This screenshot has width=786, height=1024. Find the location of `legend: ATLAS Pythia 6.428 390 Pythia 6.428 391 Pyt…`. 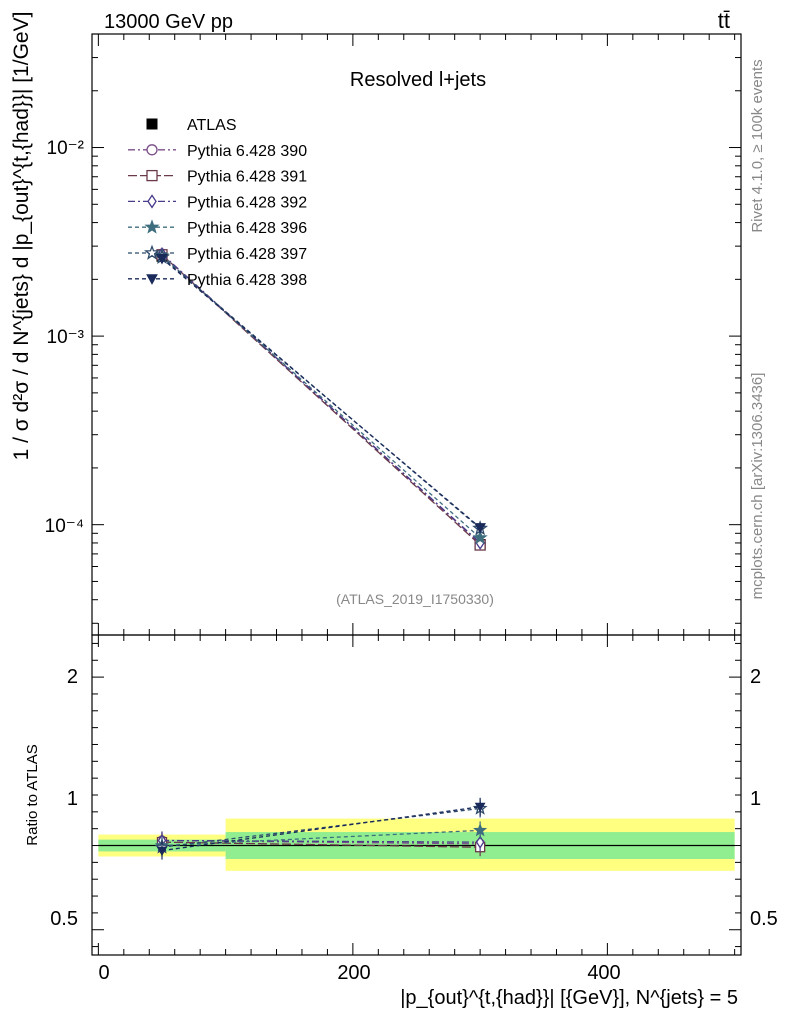

legend: ATLAS Pythia 6.428 390 Pythia 6.428 391 Pyt… is located at coordinates (217, 203).